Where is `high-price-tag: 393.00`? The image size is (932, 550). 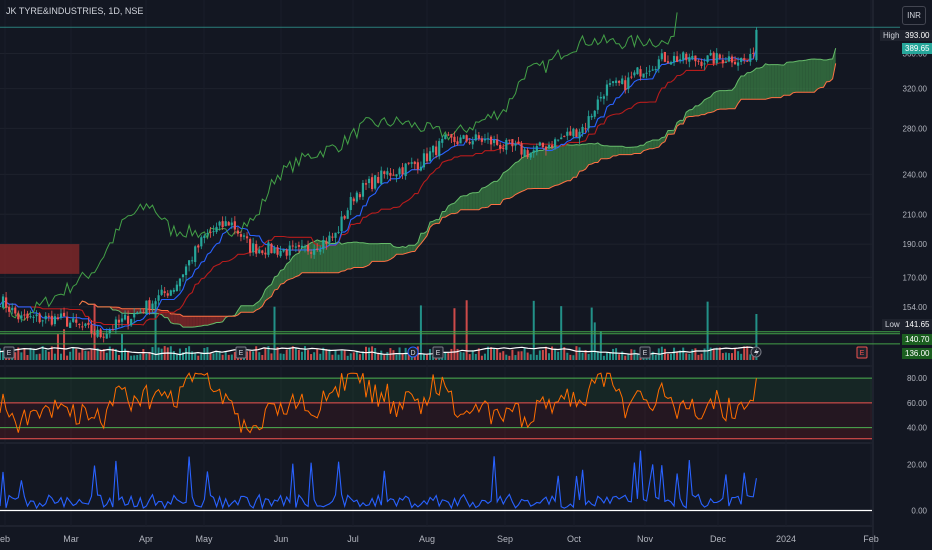
high-price-tag: 393.00 is located at coordinates (917, 35).